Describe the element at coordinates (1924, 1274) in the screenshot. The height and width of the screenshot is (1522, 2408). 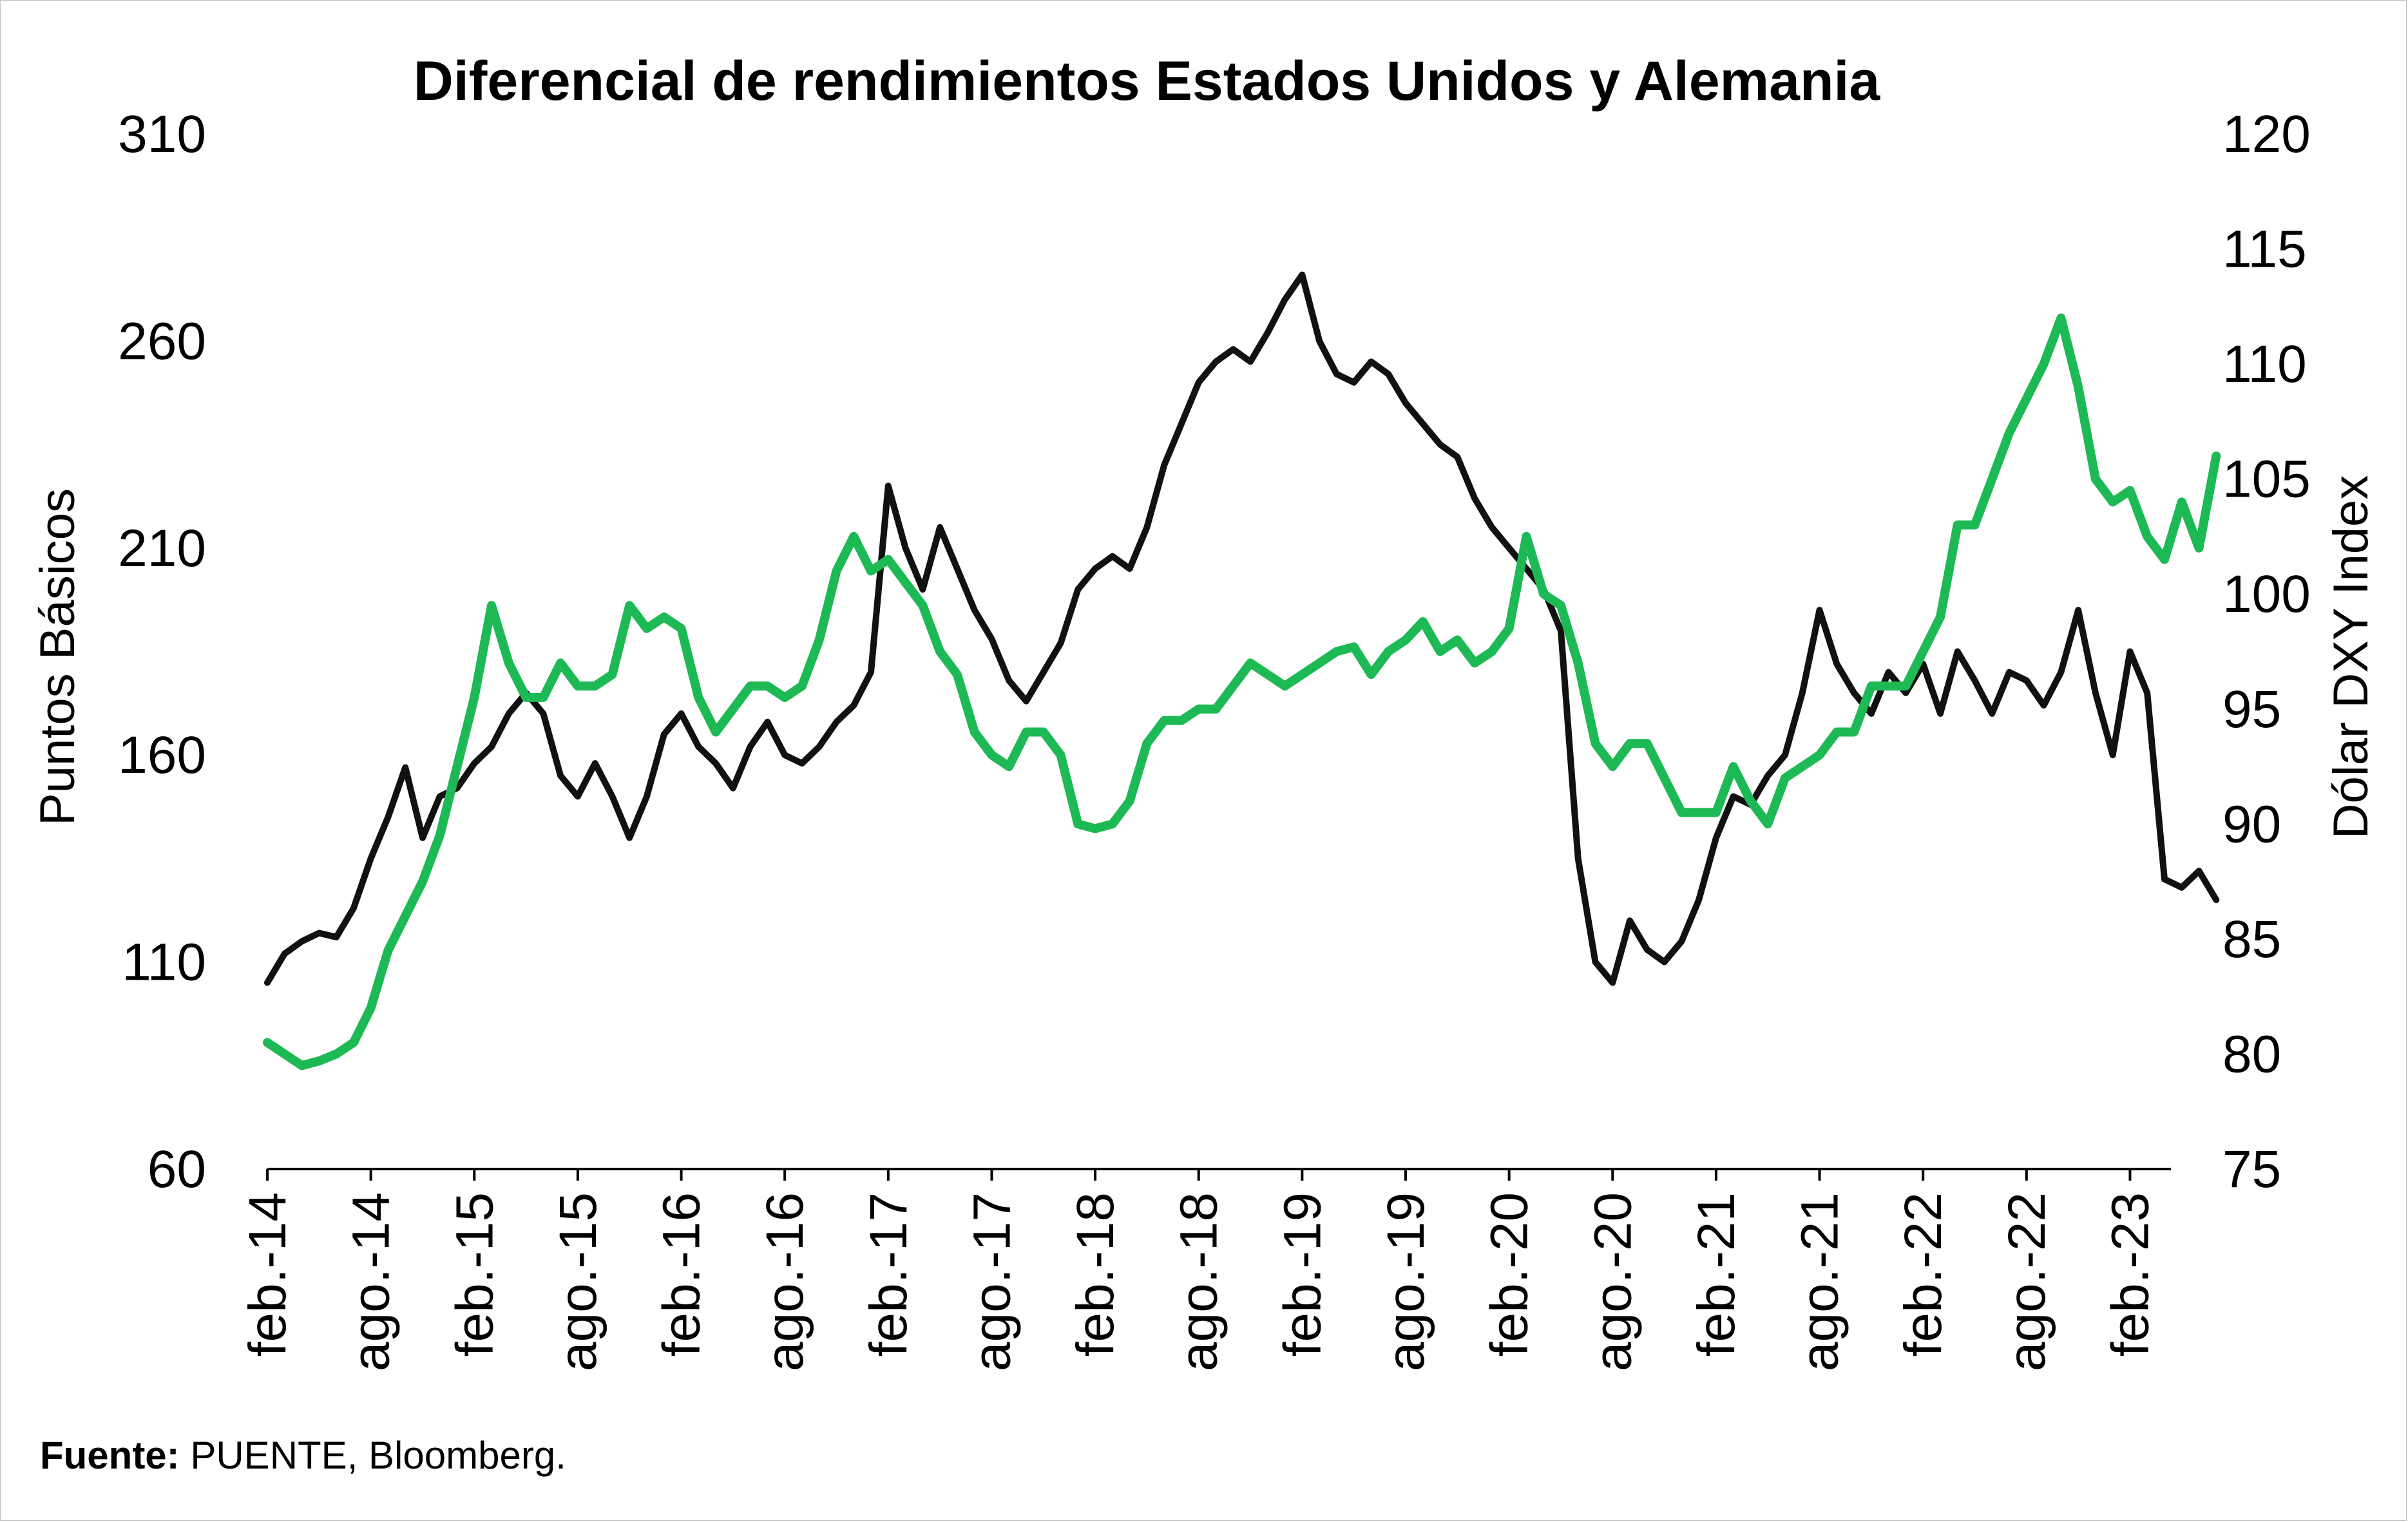
I see `x-tick-label: feb.-22` at that location.